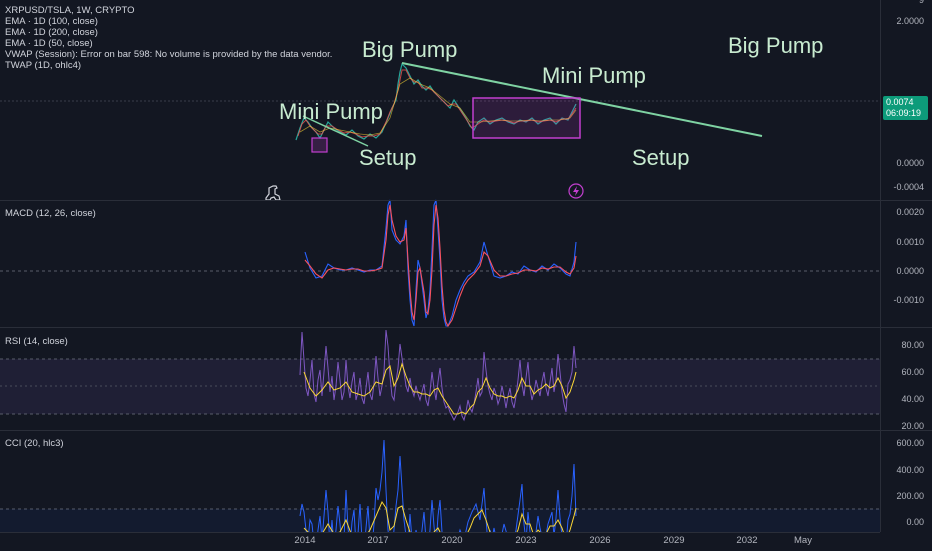 Image resolution: width=932 pixels, height=551 pixels. I want to click on price-tick: 2.0000, so click(910, 21).